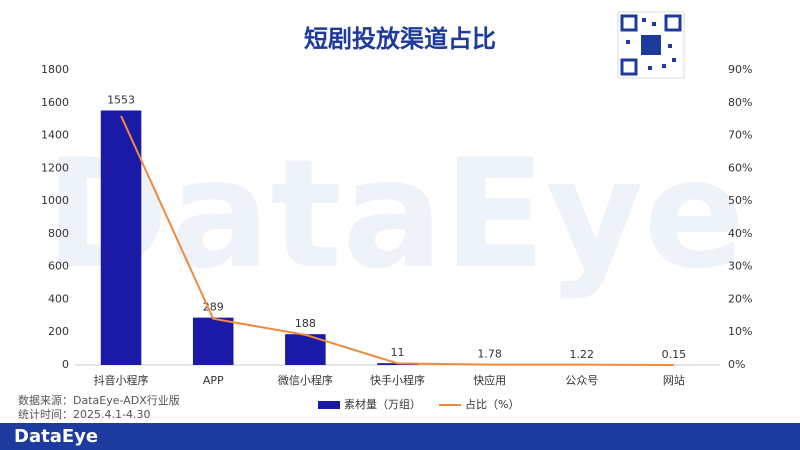 Image resolution: width=800 pixels, height=450 pixels. What do you see at coordinates (329, 405) in the screenshot?
I see `legend-swatch` at bounding box center [329, 405].